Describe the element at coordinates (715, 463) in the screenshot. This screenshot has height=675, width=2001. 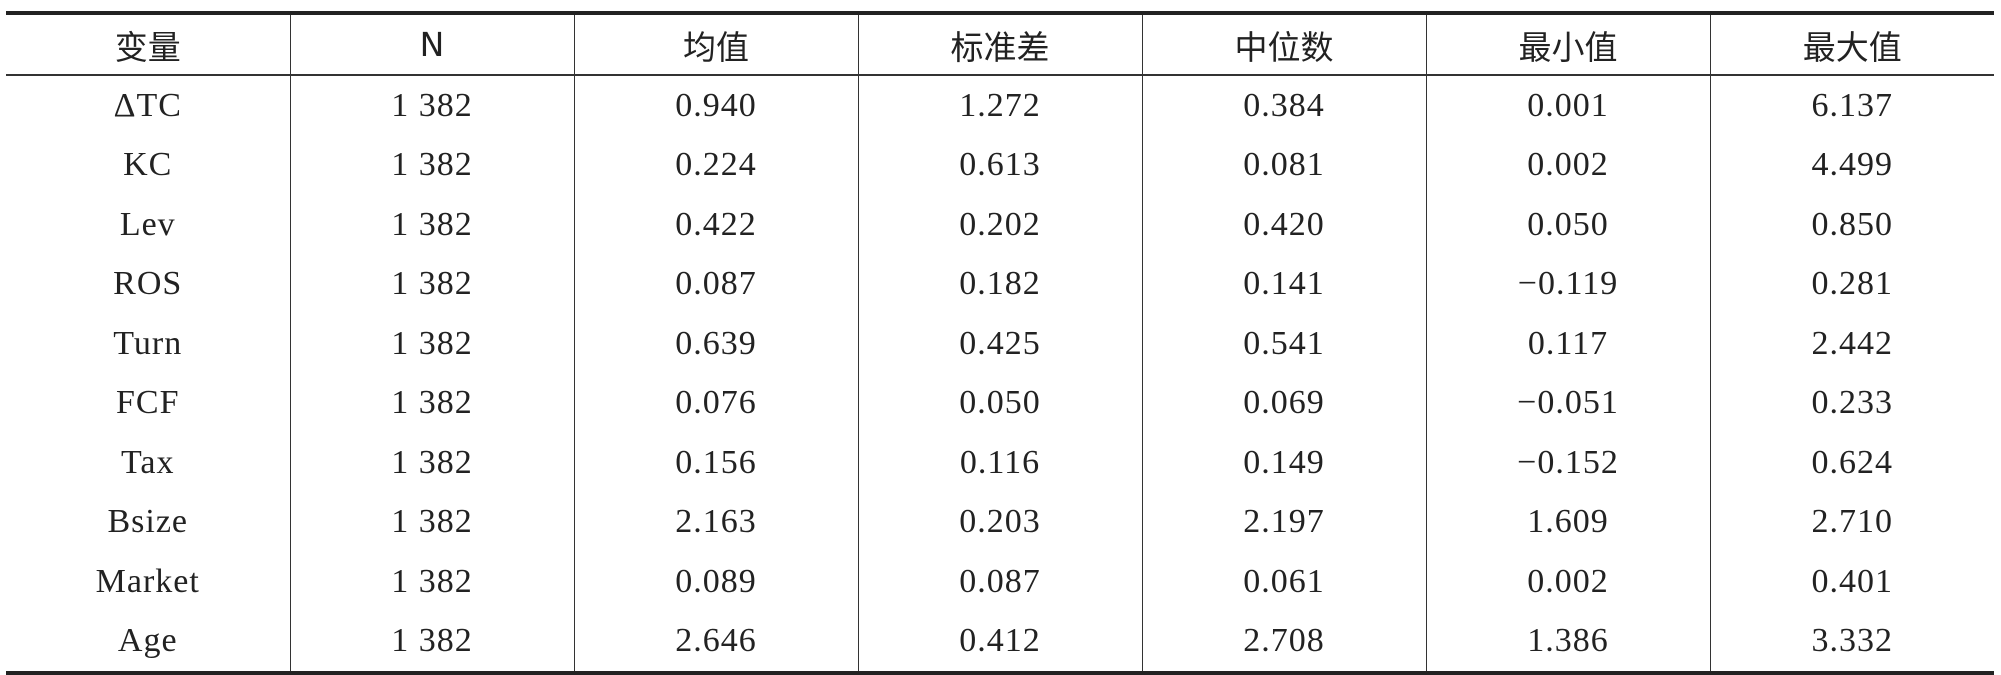
I see `value-cell: 0.156` at that location.